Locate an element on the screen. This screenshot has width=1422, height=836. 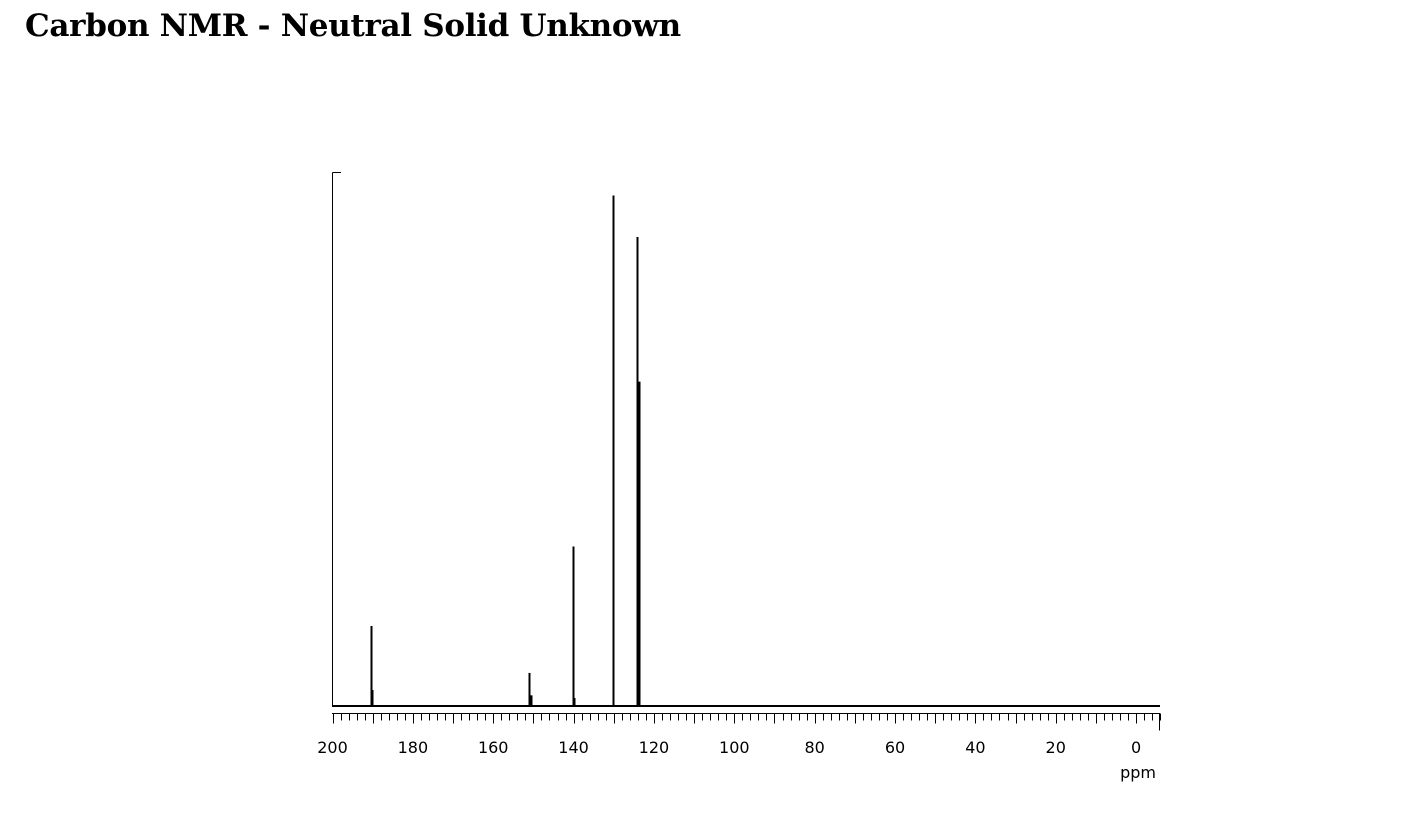
x-tick-label: 60 is located at coordinates (895, 747).